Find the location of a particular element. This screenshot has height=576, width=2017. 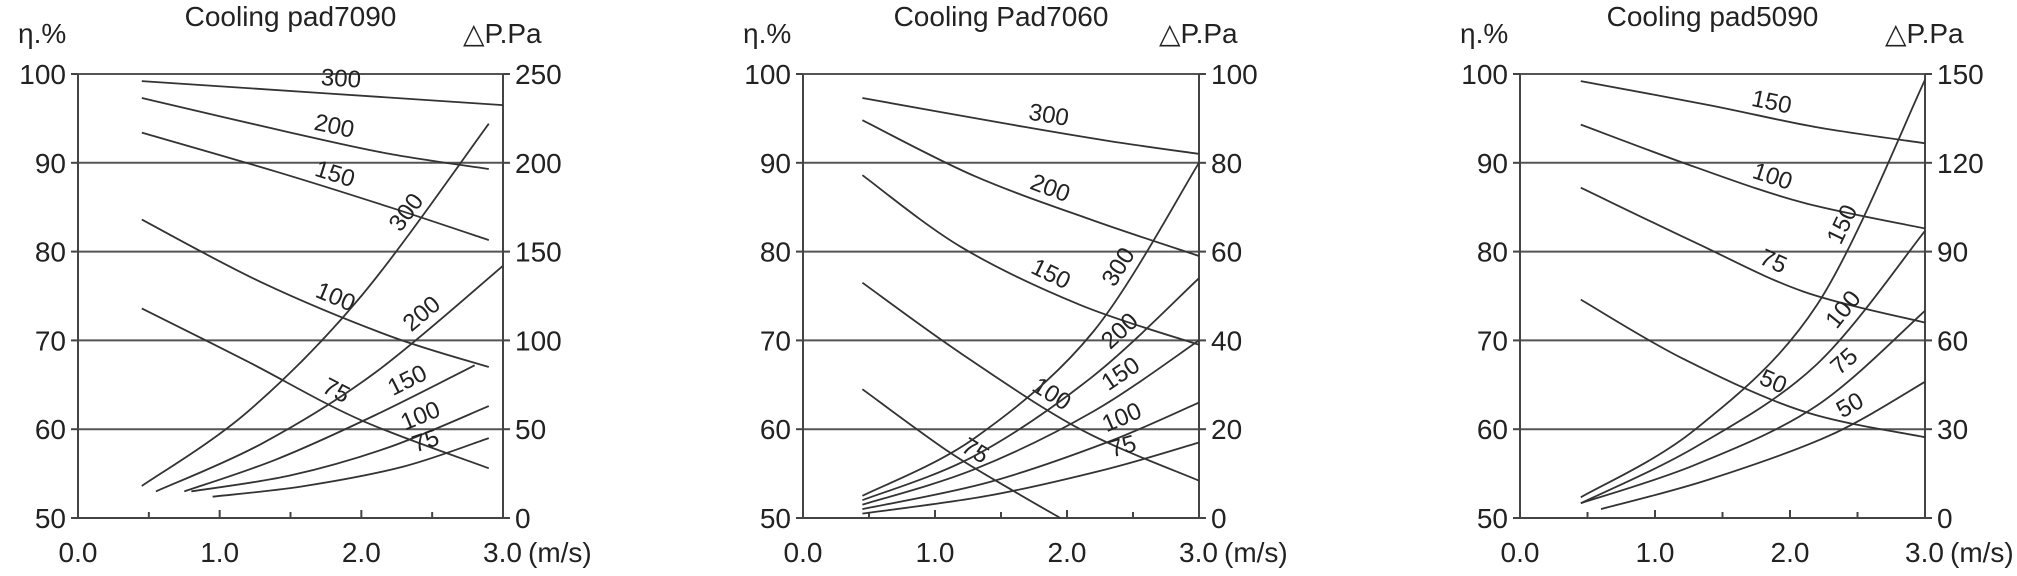

efficiency-curve-label: 100 is located at coordinates (335, 297).